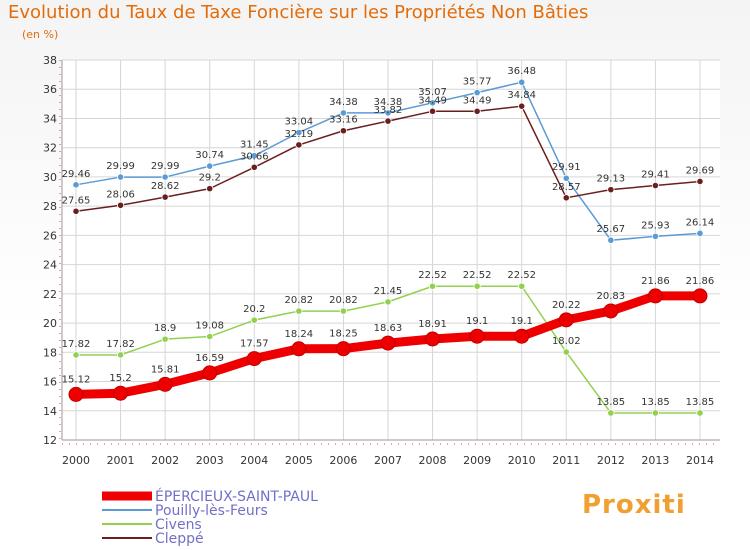 The width and height of the screenshot is (750, 550). What do you see at coordinates (210, 460) in the screenshot?
I see `x-tick-label: 2003` at bounding box center [210, 460].